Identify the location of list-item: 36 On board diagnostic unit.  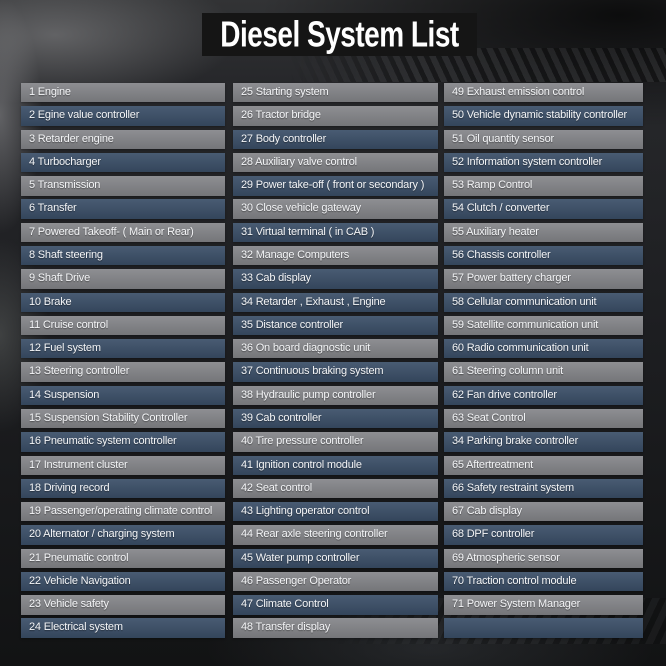
(335, 349).